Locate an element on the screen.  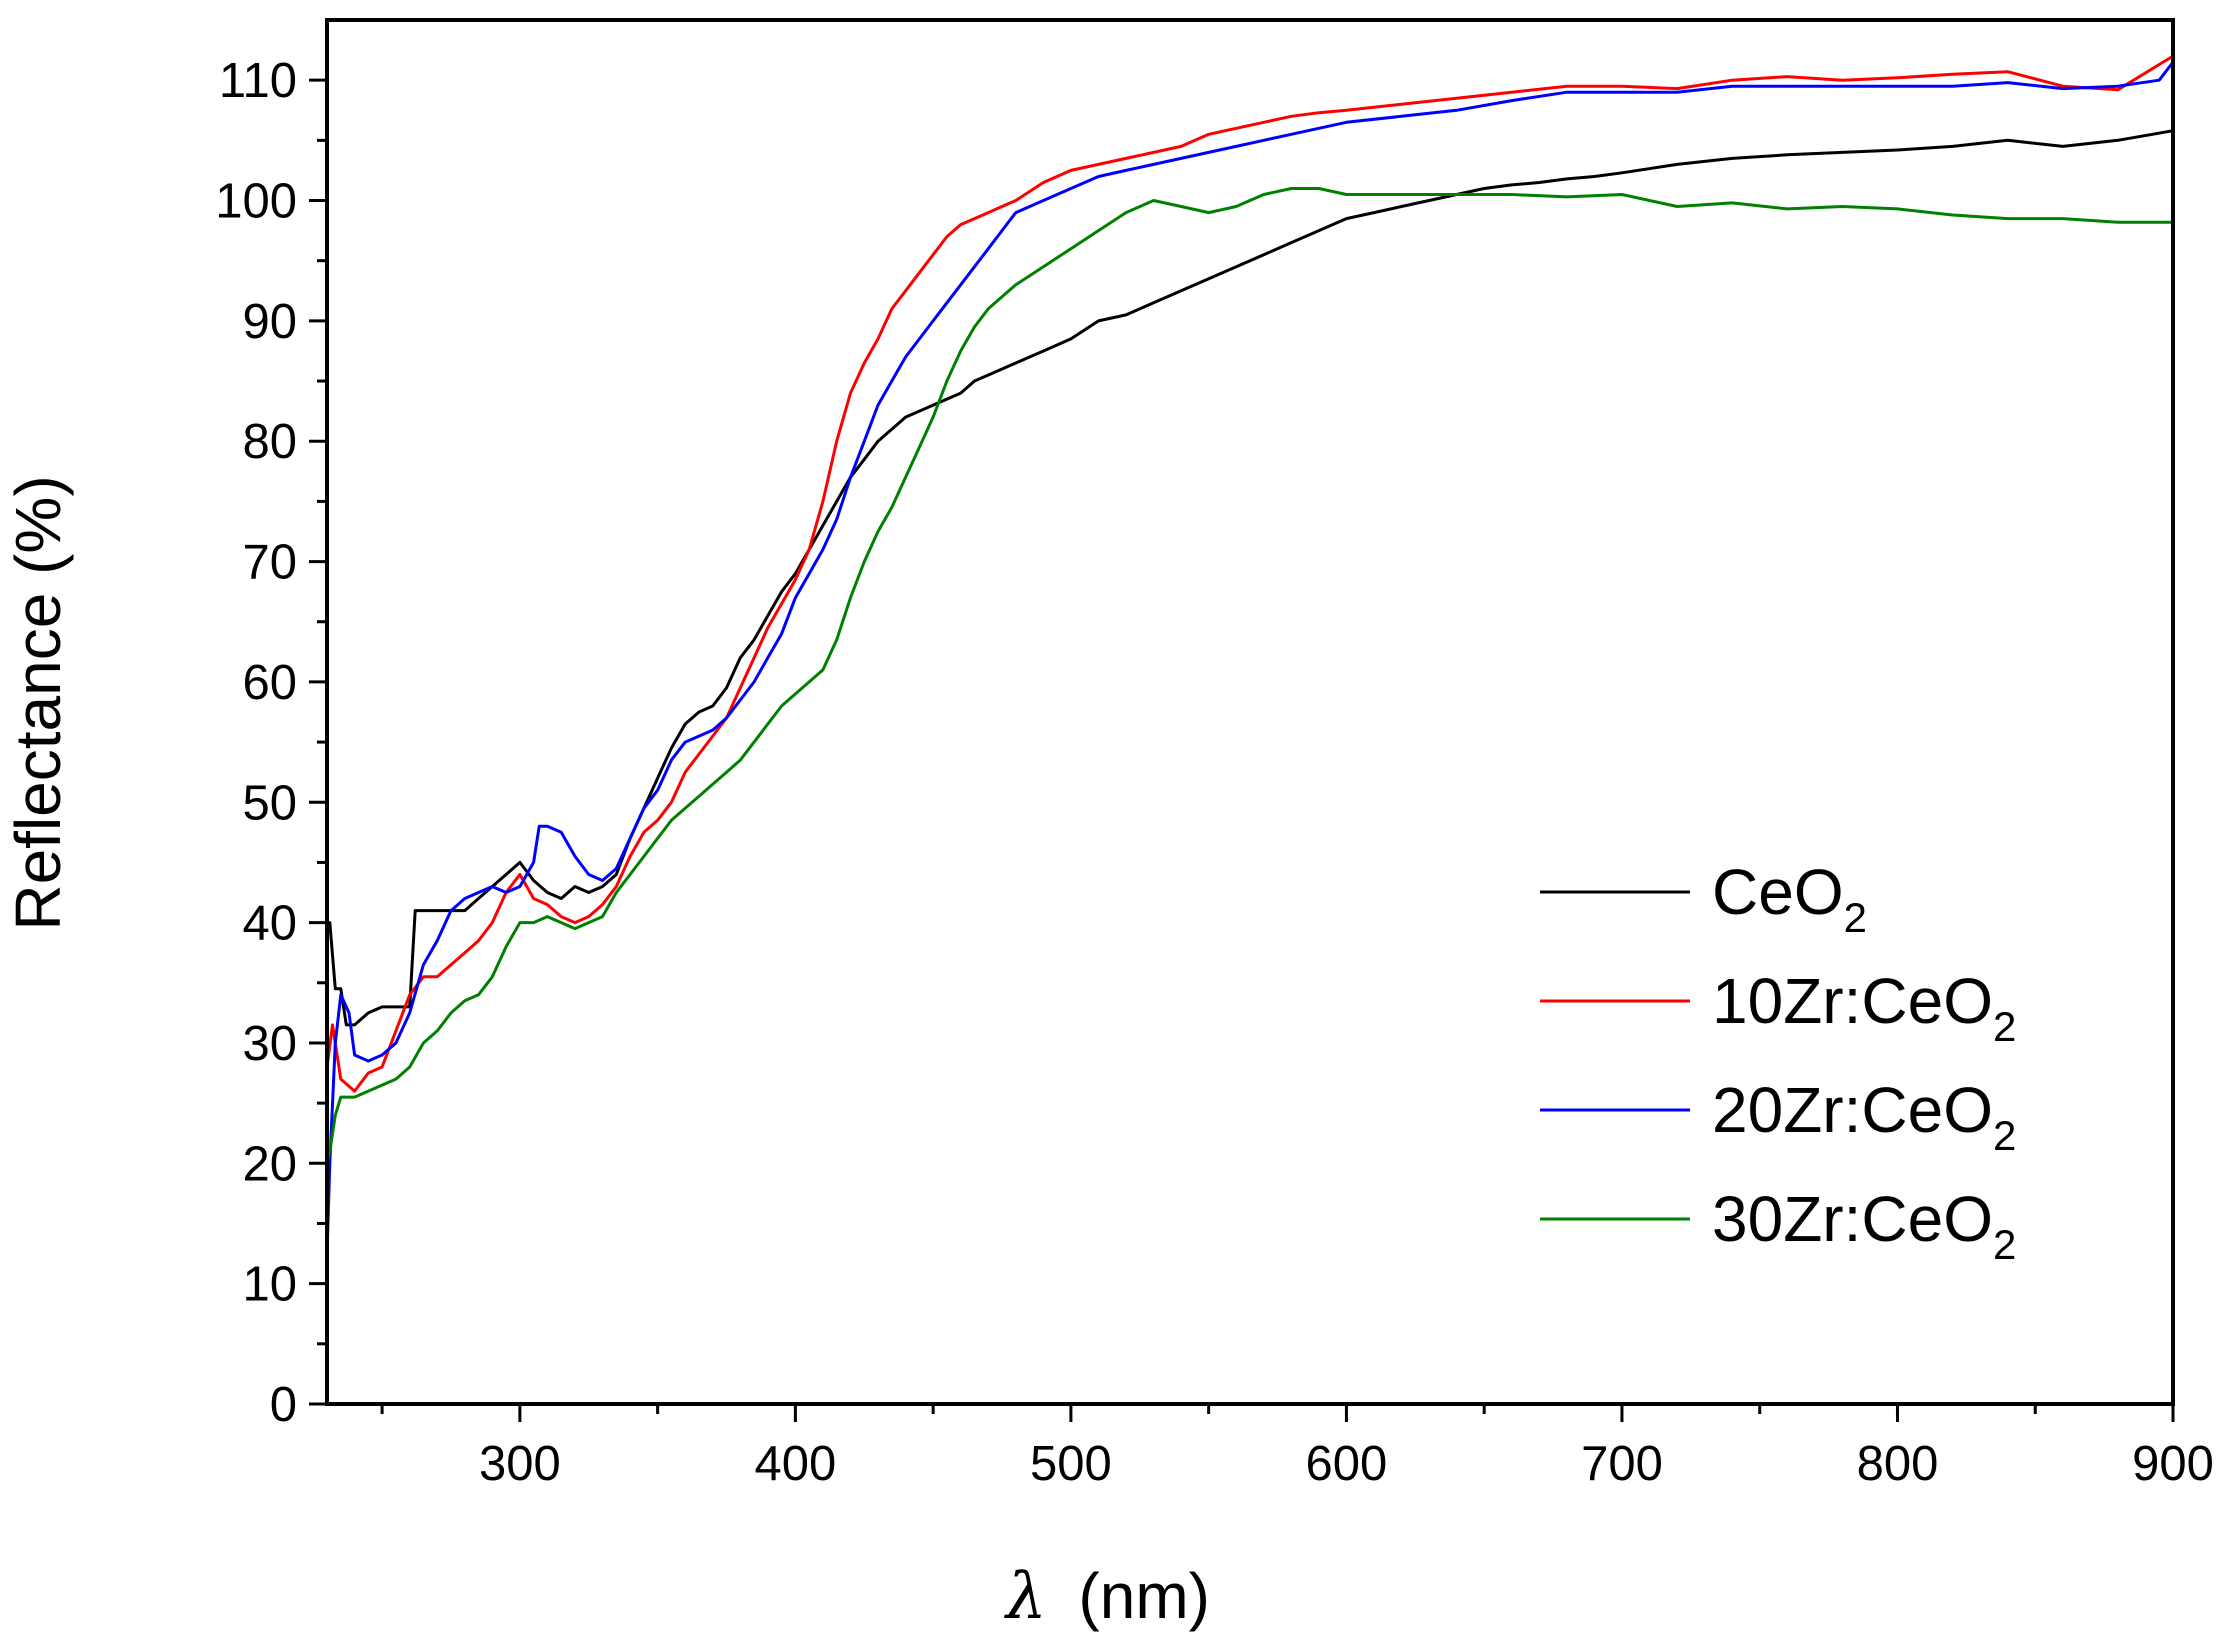
y-tick-label: 10 is located at coordinates (269, 1285).